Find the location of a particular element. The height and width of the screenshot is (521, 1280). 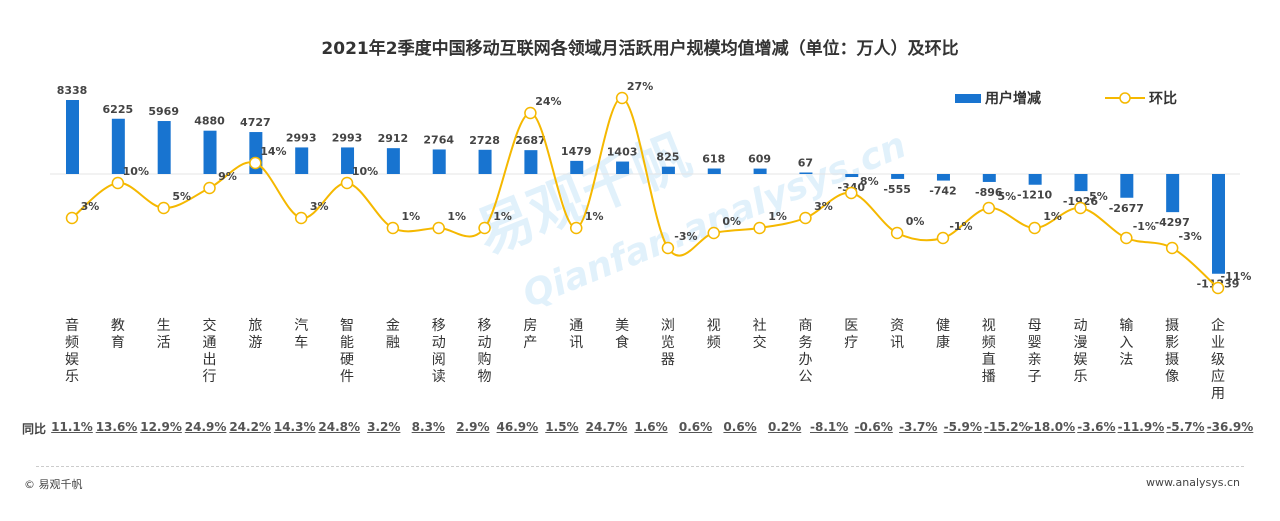

yoy-value: -3.7% is located at coordinates (918, 427).